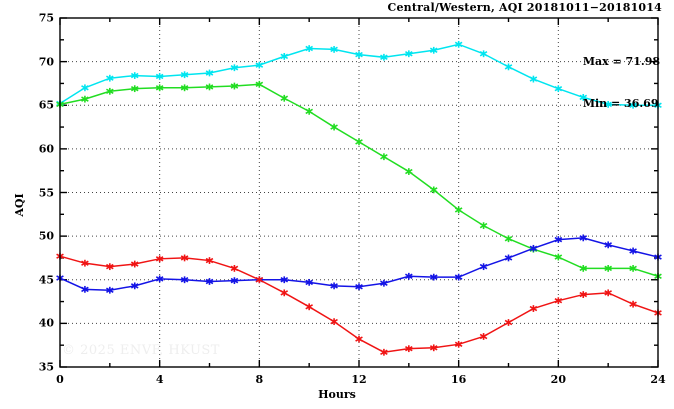 Image resolution: width=674 pixels, height=409 pixels. Describe the element at coordinates (658, 379) in the screenshot. I see `x-tick-label: 24` at that location.